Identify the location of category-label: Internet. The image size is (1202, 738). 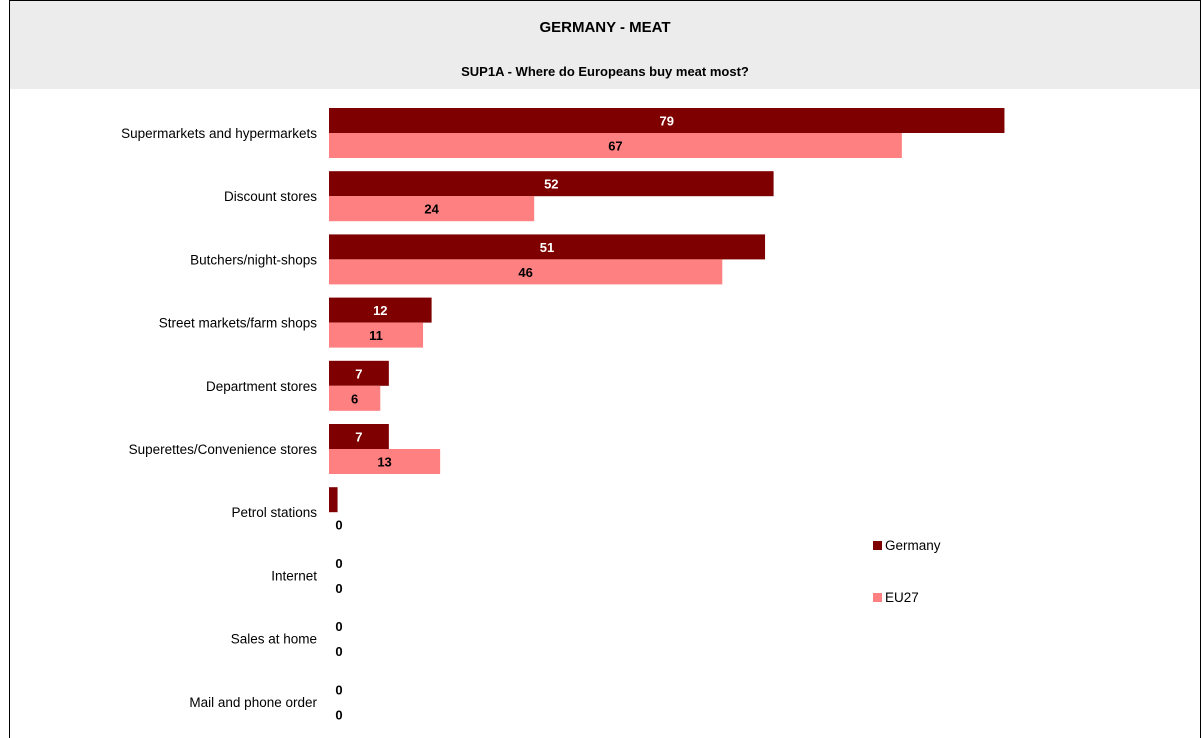
(294, 575).